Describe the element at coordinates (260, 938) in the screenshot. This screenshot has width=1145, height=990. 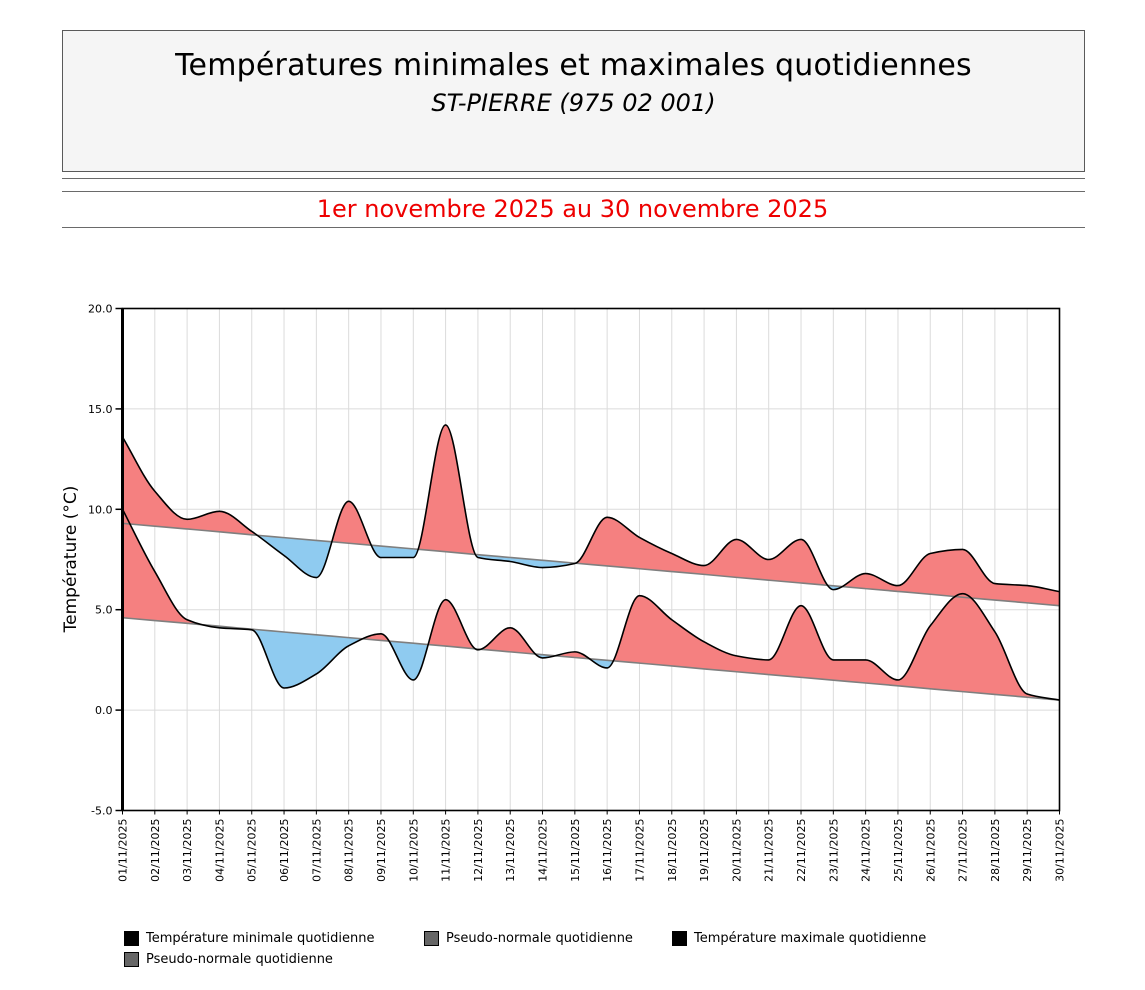
I see `legend-label: Température minimale quotidienne` at that location.